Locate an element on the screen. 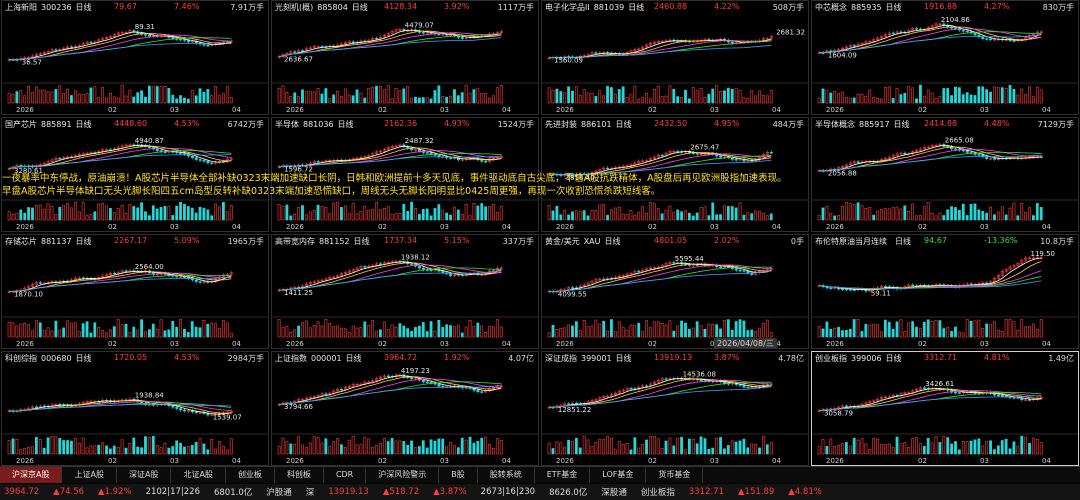 The image size is (1080, 500). stock-code: 881039 is located at coordinates (609, 7).